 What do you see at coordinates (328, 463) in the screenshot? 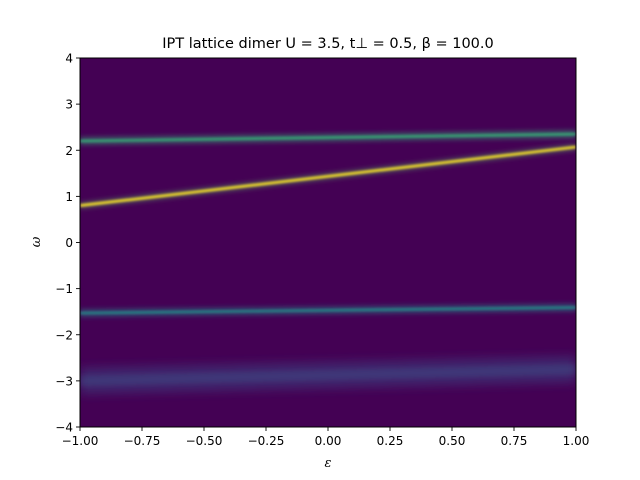
I see `x-axis-label: ε` at bounding box center [328, 463].